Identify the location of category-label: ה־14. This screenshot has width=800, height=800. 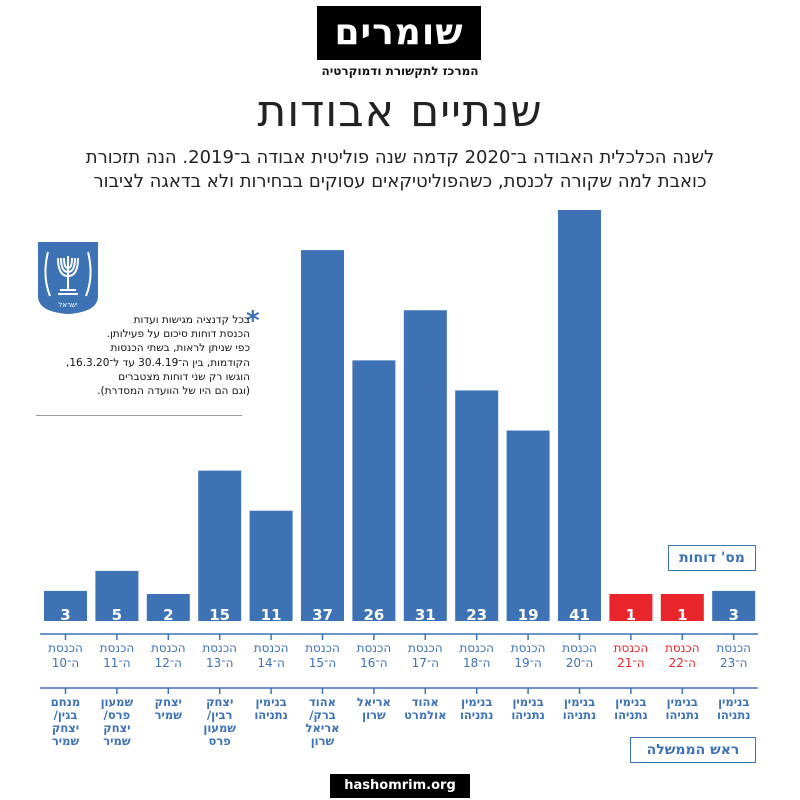
(270, 663).